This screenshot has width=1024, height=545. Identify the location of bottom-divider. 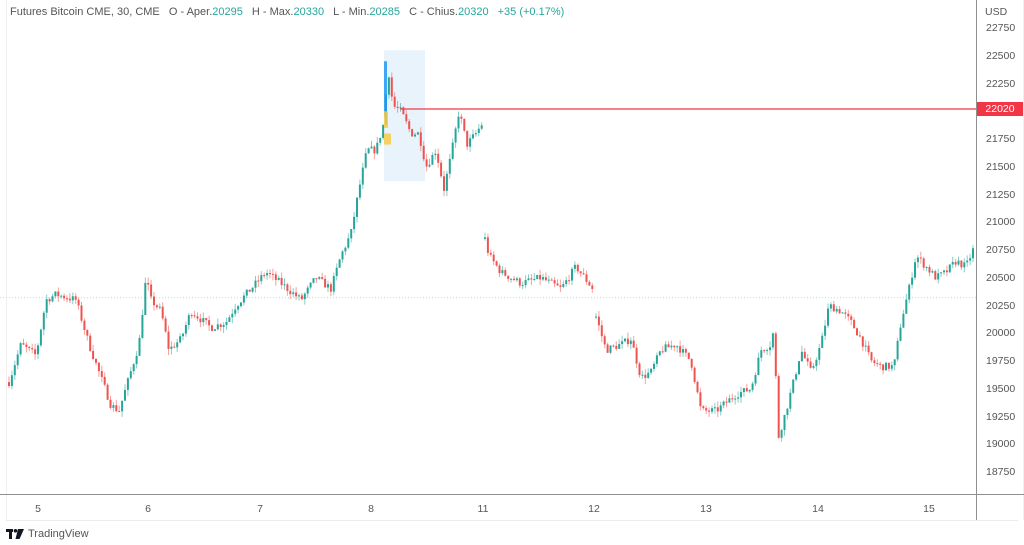
(512, 520).